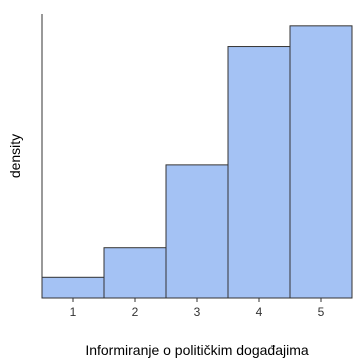 Image resolution: width=355 pixels, height=363 pixels. I want to click on x-tick-label-1: 1, so click(73, 312).